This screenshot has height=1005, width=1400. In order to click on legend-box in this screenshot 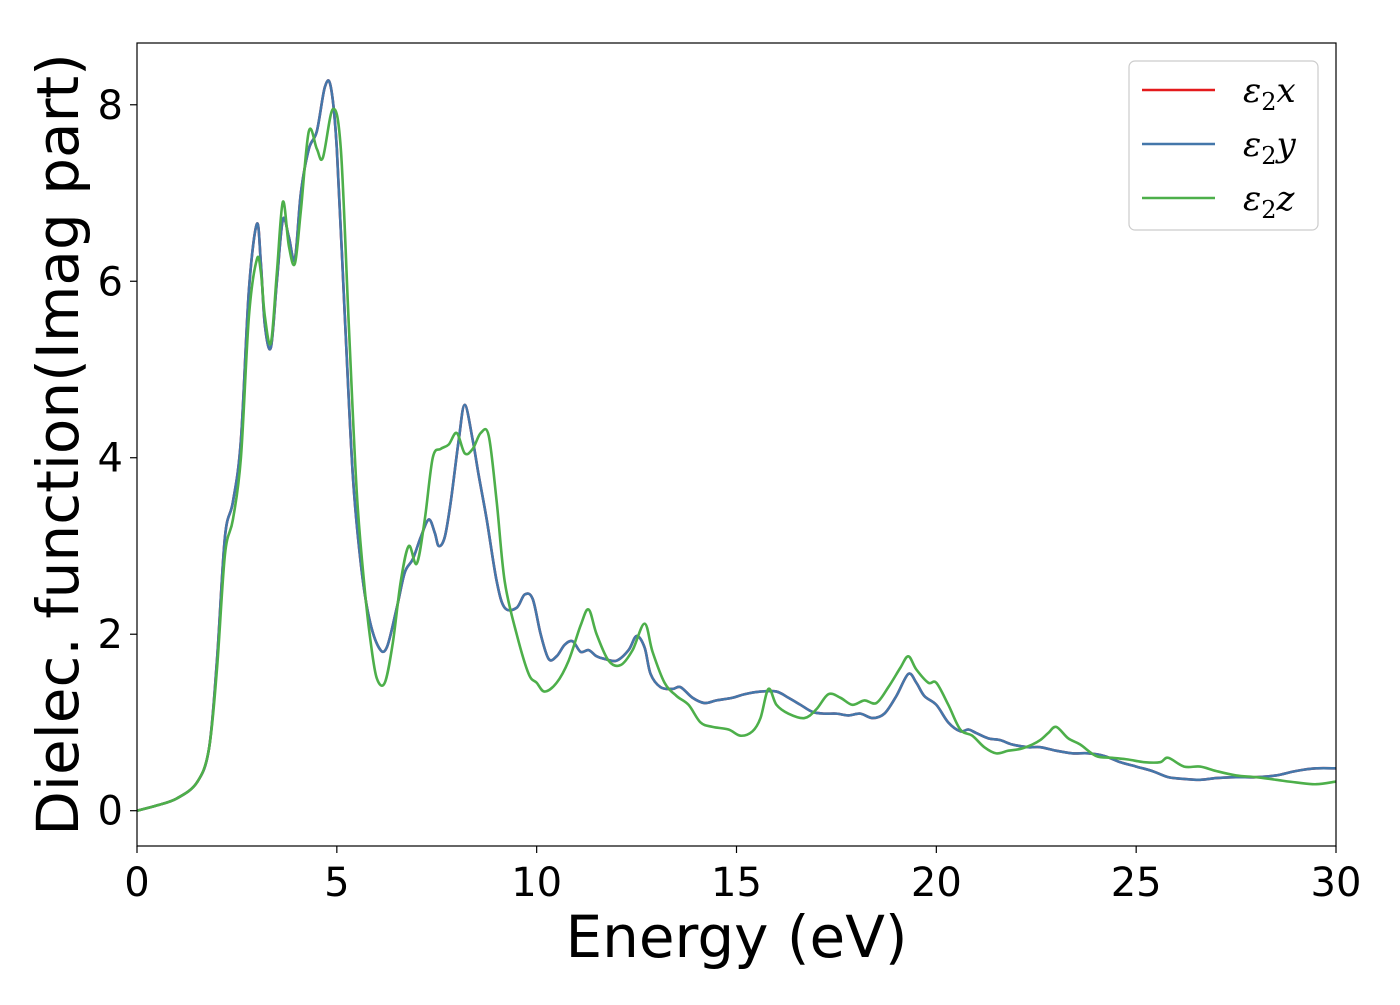, I will do `click(1223, 145)`.